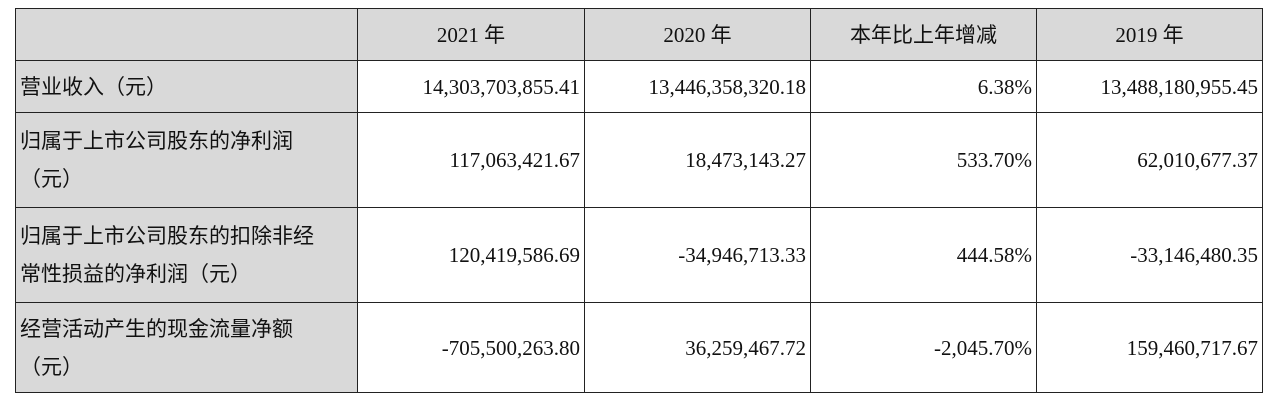  What do you see at coordinates (186, 34) in the screenshot?
I see `header-cell` at bounding box center [186, 34].